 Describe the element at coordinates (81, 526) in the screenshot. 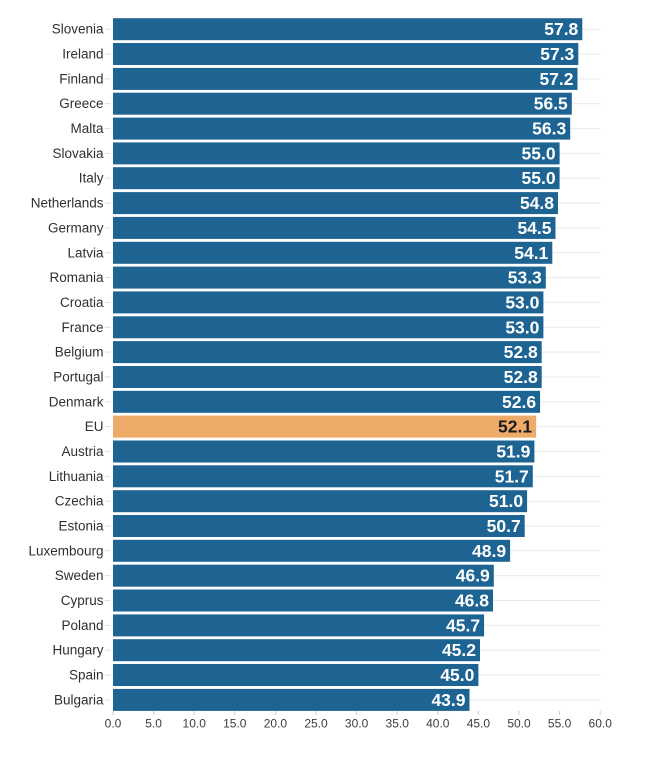

I see `svg-text: Estonia` at that location.